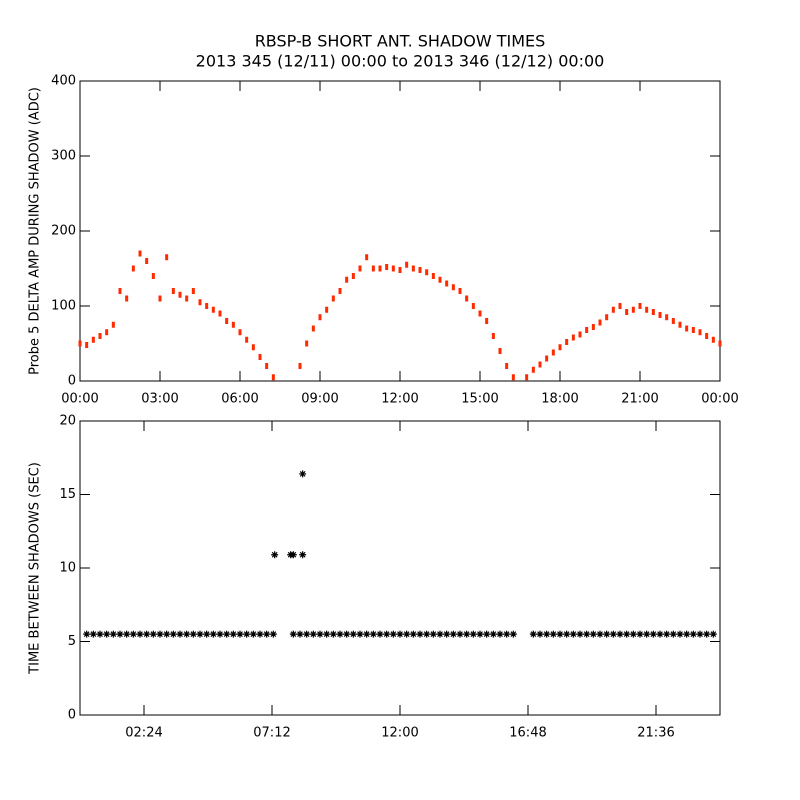 This screenshot has width=800, height=800. Describe the element at coordinates (63, 156) in the screenshot. I see `y-tick-label: 300` at that location.